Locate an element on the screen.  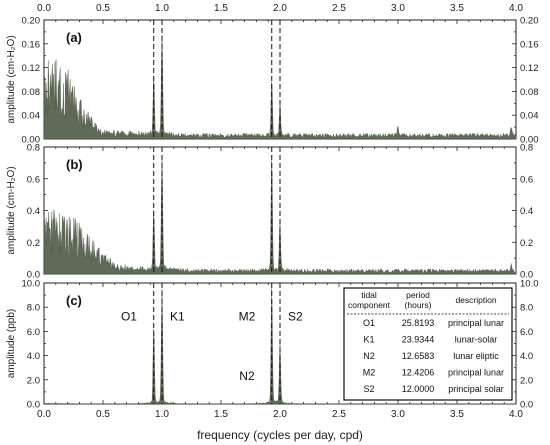
table-frame is located at coordinates (428, 344).